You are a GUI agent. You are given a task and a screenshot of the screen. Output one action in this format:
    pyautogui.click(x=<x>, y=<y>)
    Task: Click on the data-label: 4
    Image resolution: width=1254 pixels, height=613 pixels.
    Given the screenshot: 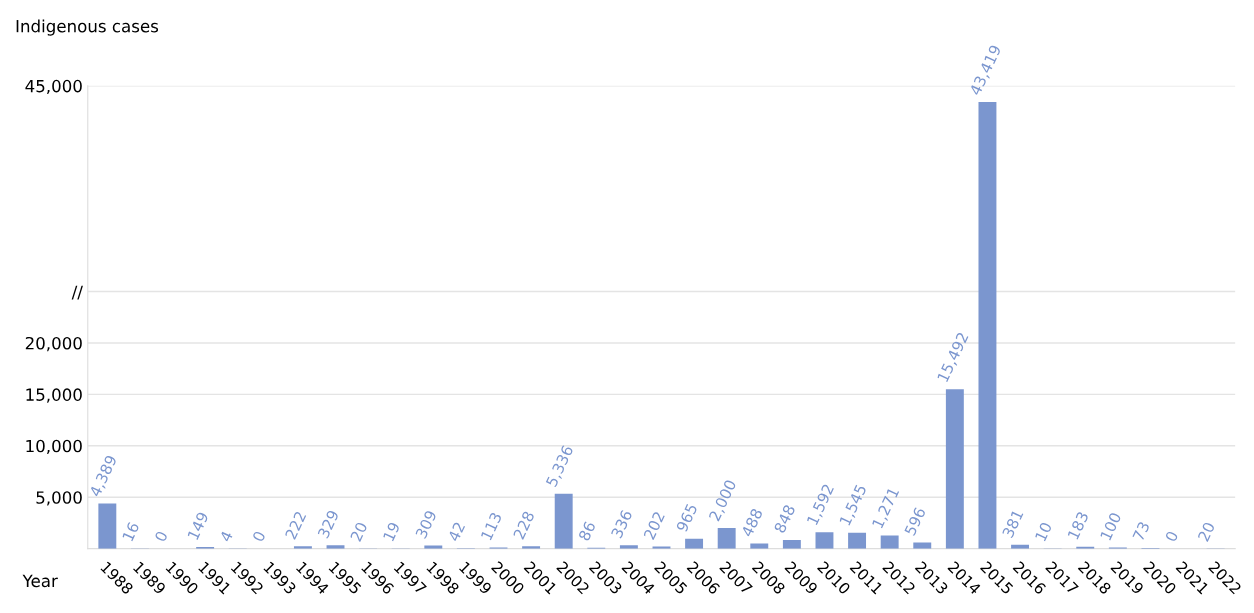 What is the action you would take?
    pyautogui.click(x=226, y=536)
    